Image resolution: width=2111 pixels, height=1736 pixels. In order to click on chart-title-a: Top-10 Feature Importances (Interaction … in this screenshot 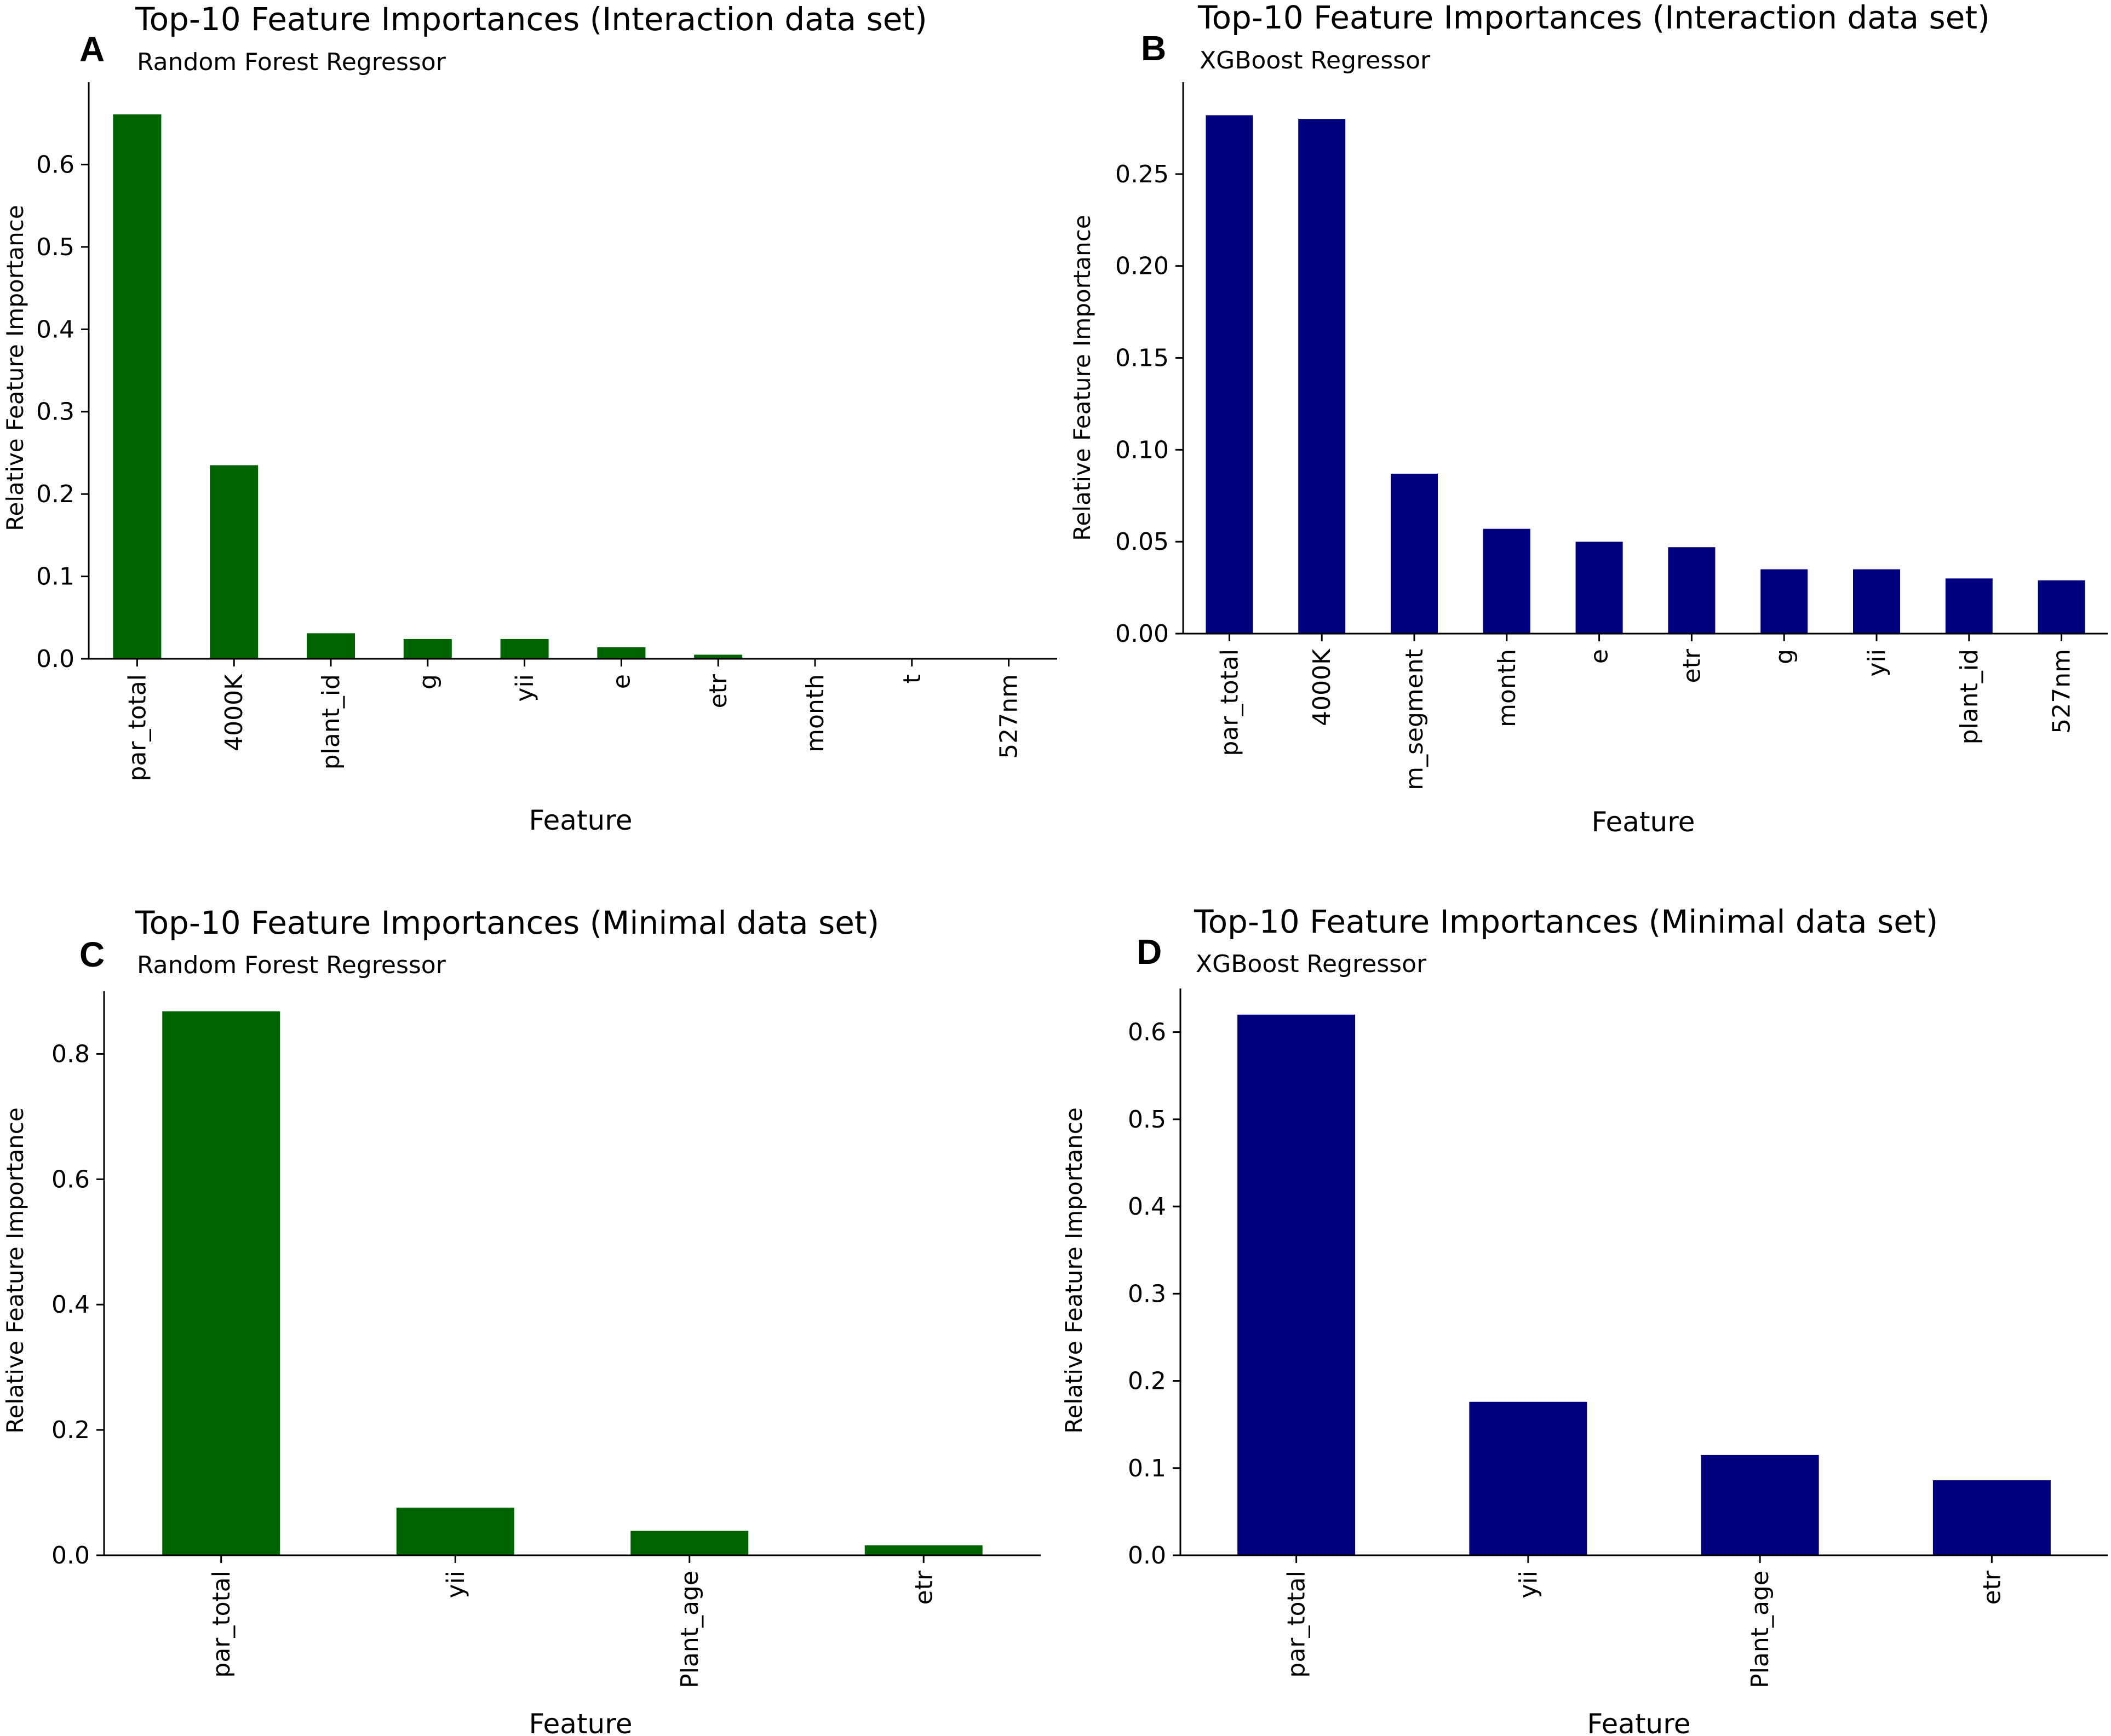, I will do `click(531, 19)`.